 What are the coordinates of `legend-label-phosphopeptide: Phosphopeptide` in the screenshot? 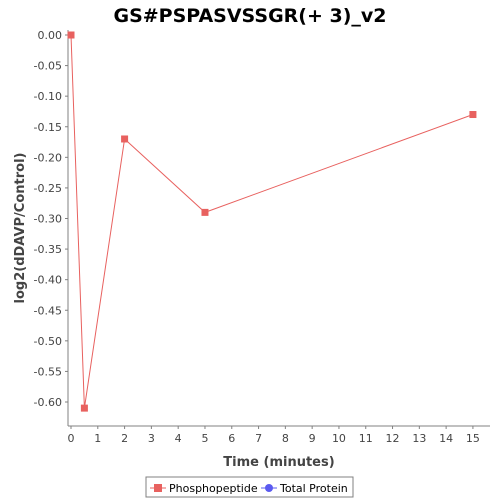 It's located at (213, 488).